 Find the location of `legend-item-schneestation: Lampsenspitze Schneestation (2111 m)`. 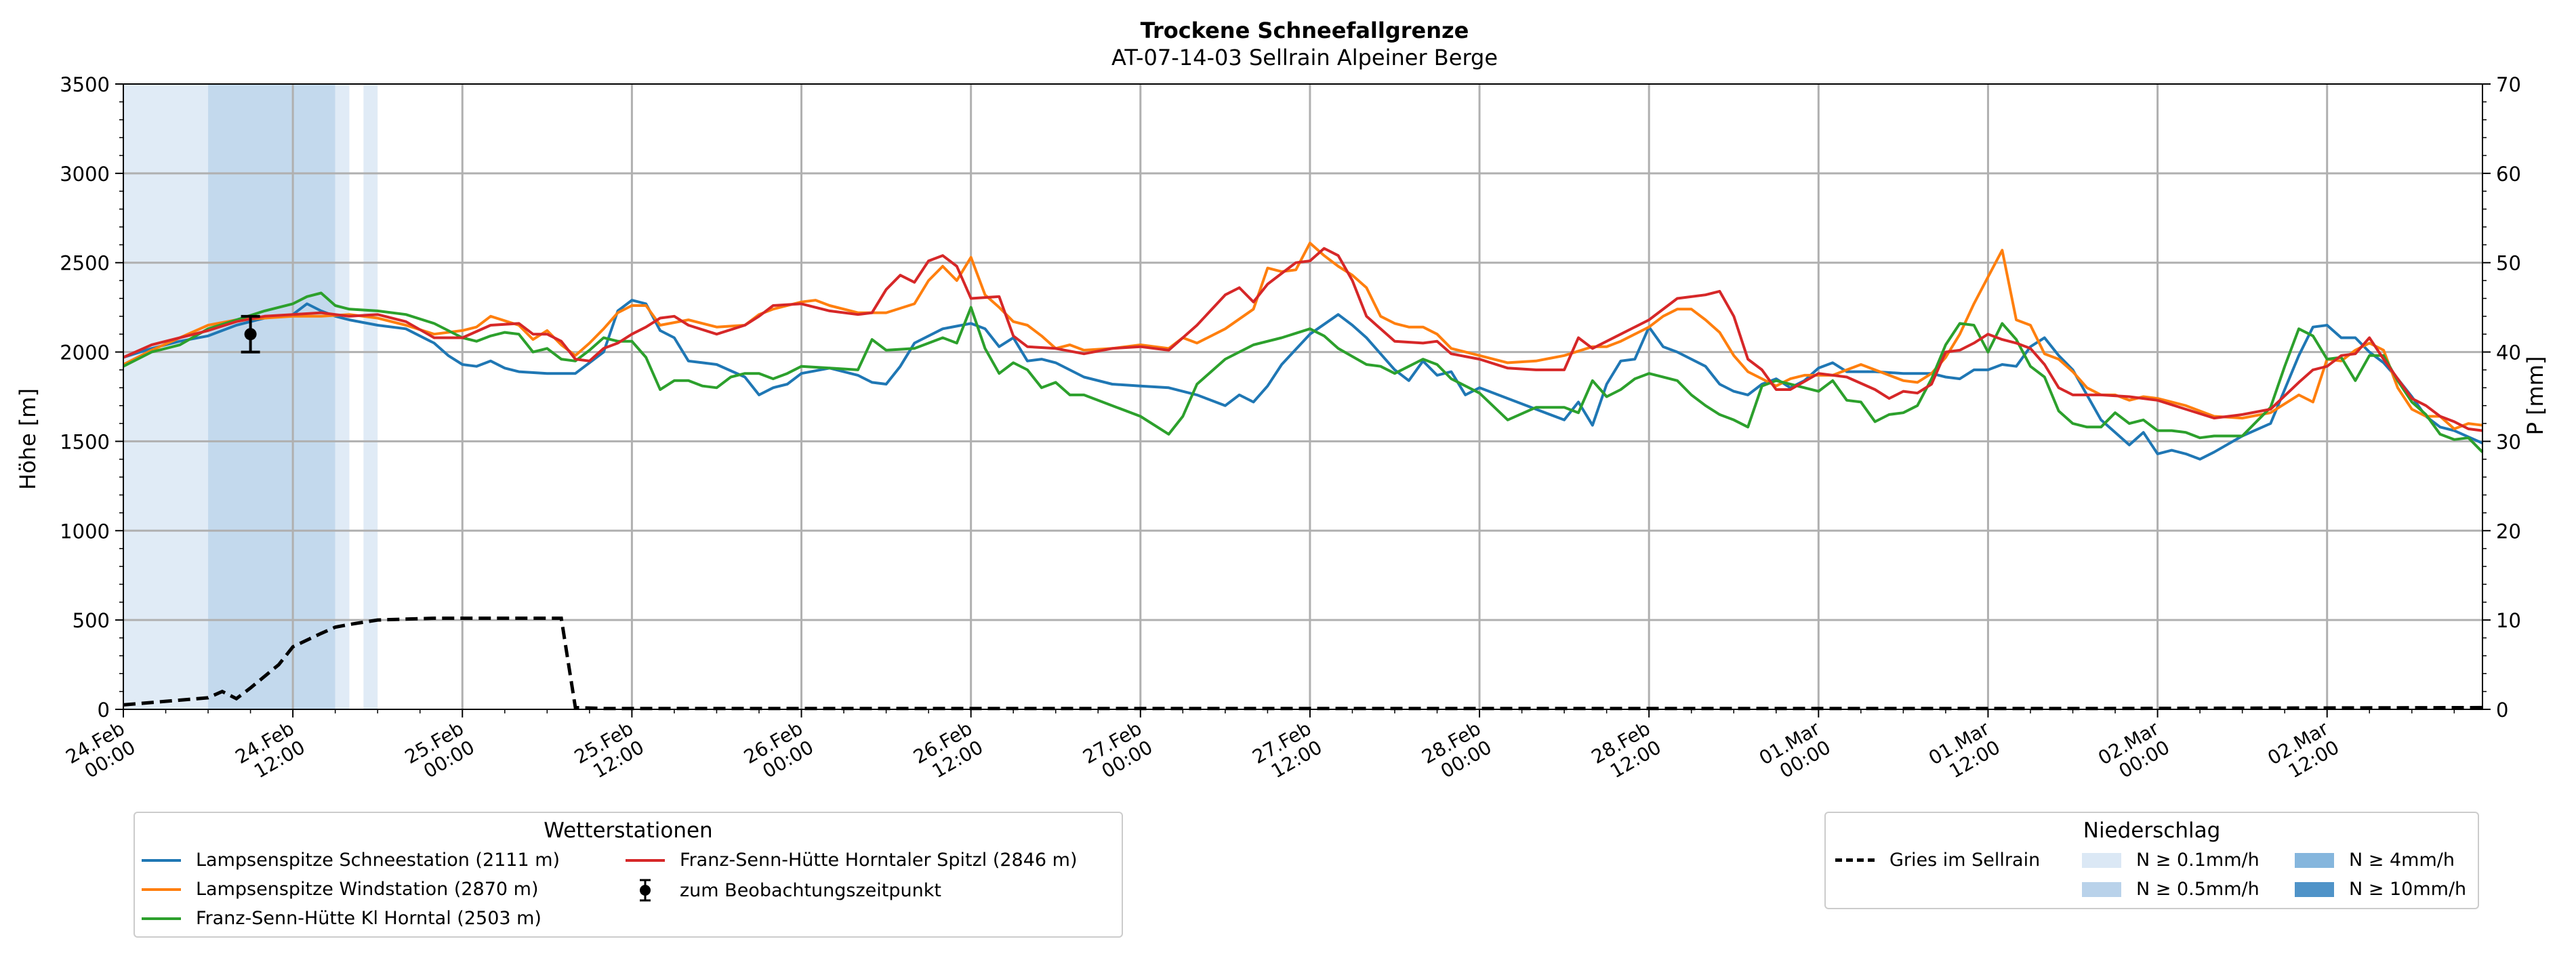

legend-item-schneestation: Lampsenspitze Schneestation (2111 m) is located at coordinates (351, 860).